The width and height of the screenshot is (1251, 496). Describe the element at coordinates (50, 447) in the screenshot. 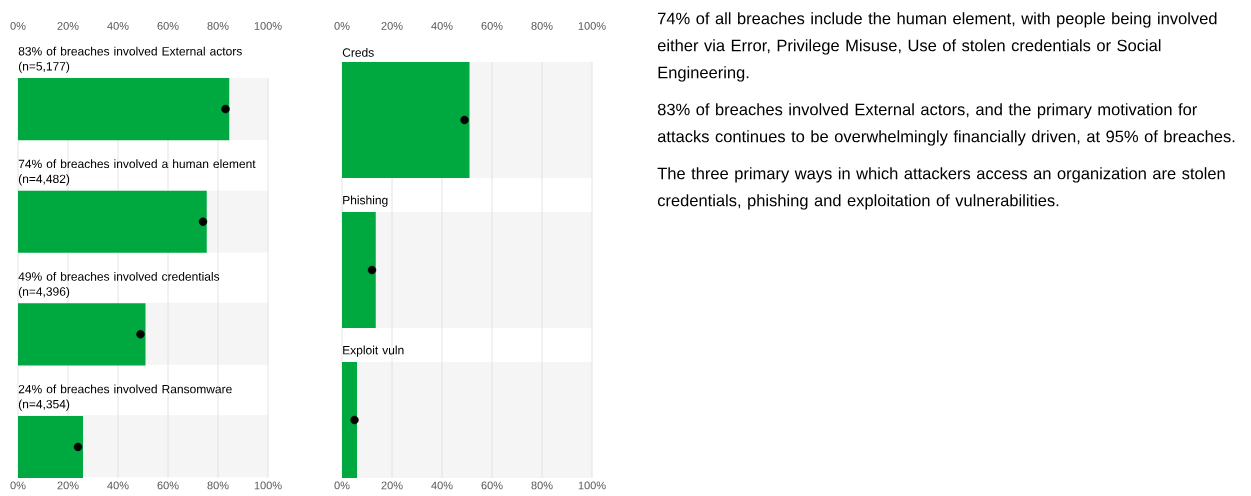

I see `bar` at that location.